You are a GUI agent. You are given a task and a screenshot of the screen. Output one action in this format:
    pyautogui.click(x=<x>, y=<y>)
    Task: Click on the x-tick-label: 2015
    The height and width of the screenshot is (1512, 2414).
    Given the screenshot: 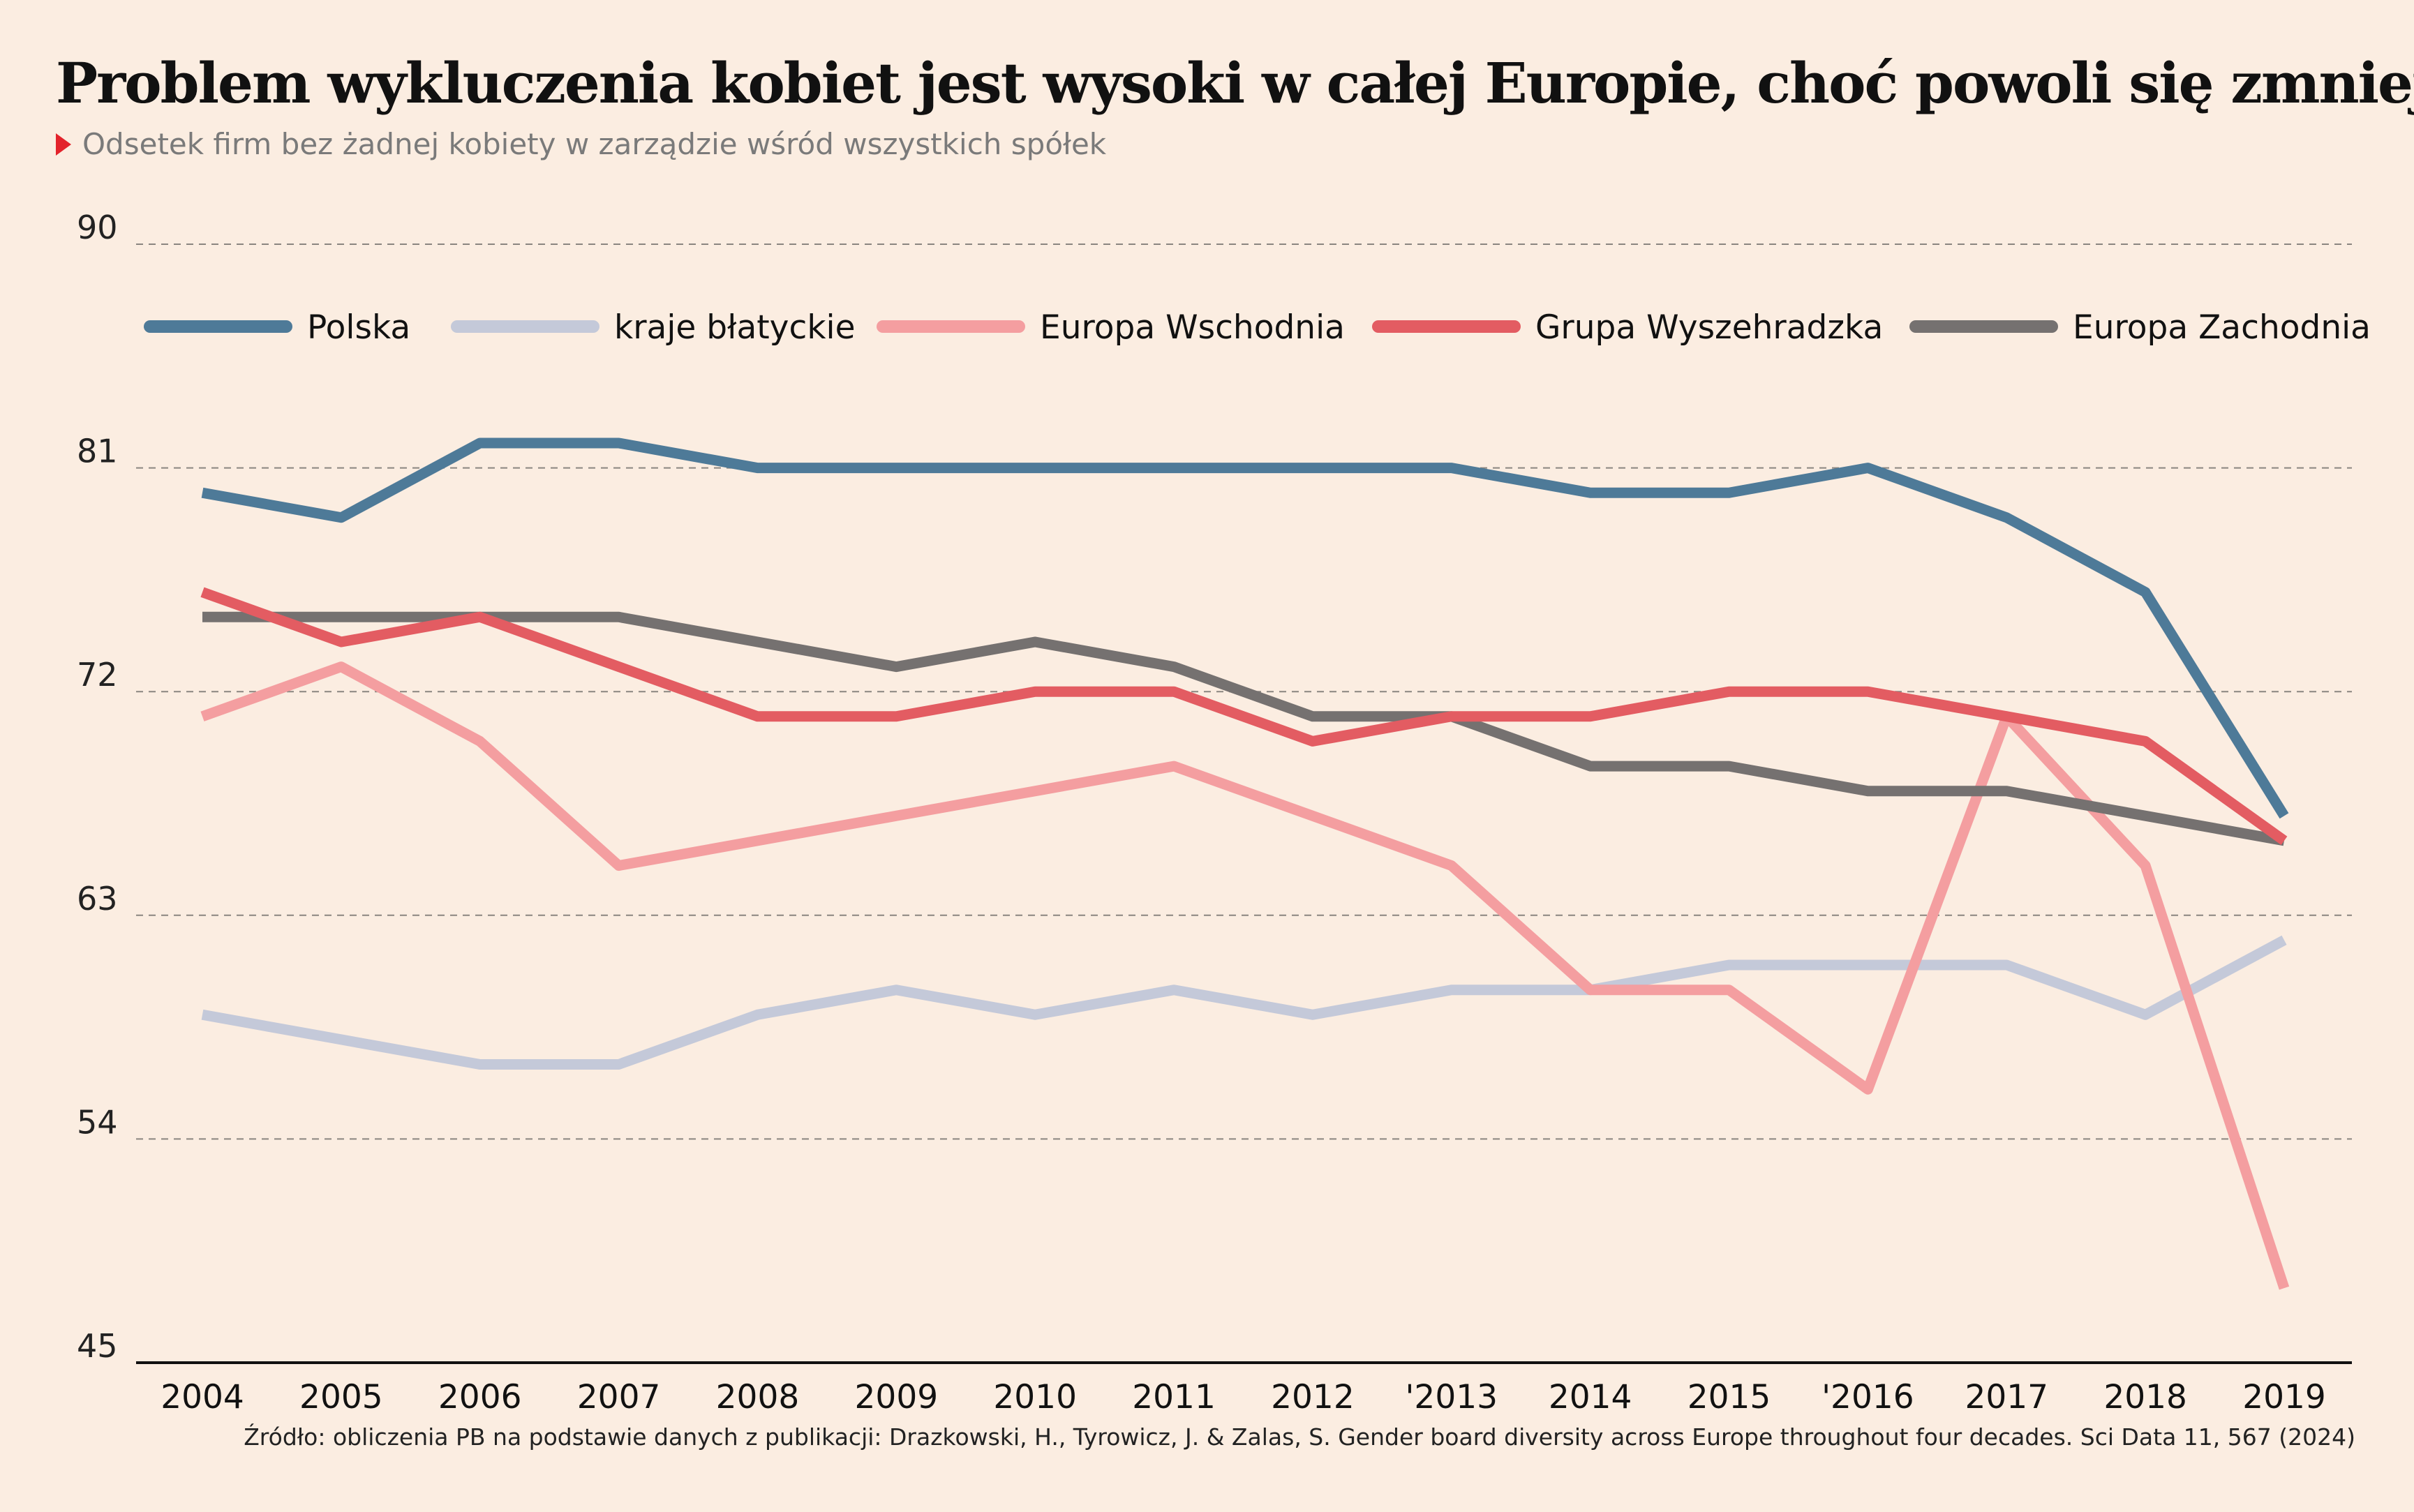 What is the action you would take?
    pyautogui.click(x=1729, y=1397)
    